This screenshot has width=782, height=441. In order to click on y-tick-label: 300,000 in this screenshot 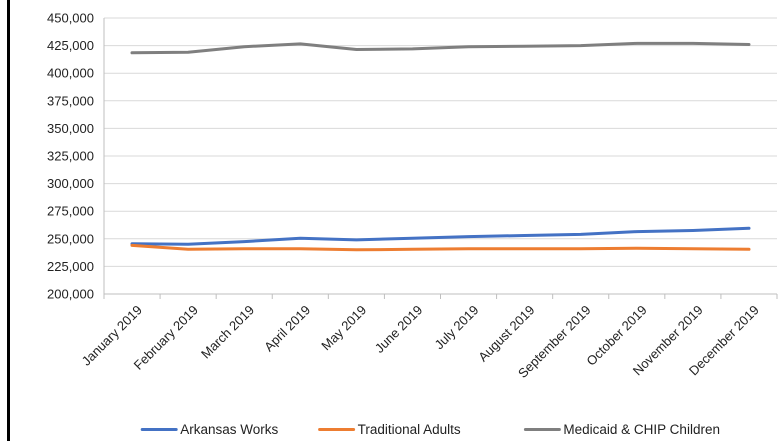, I will do `click(70, 183)`.